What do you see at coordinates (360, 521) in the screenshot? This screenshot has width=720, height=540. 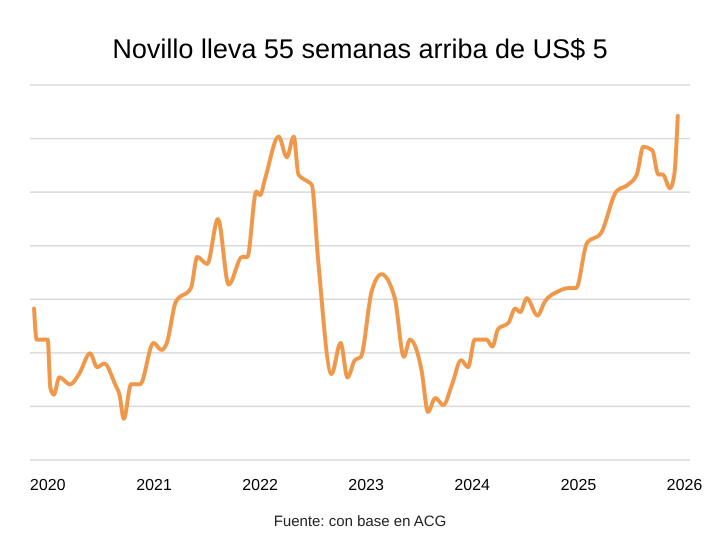 I see `source-note: Fuente: con base en ACG` at bounding box center [360, 521].